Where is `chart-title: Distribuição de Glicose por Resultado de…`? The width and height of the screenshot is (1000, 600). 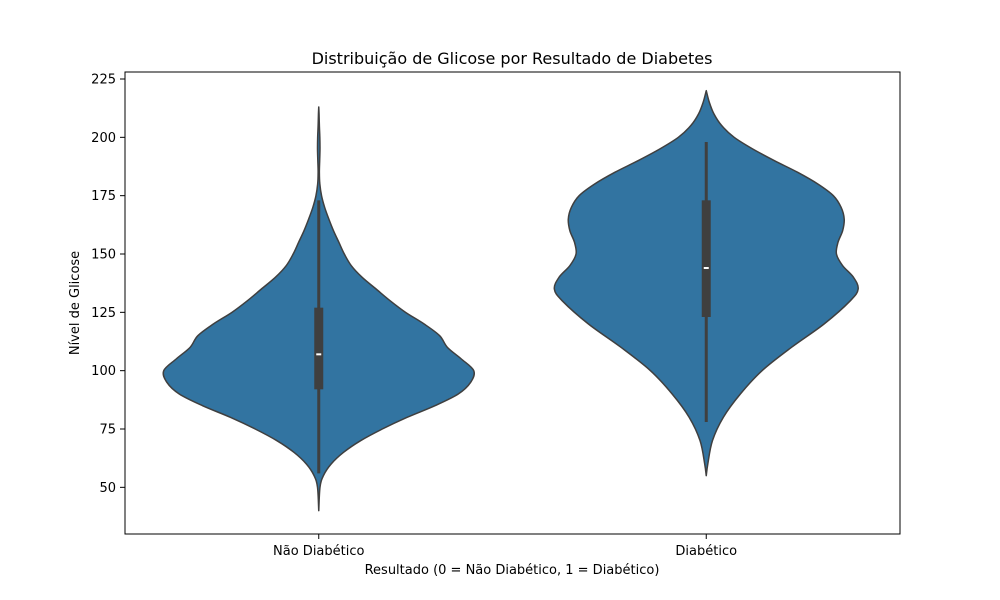
chart-title: Distribuição de Glicose por Resultado de… is located at coordinates (512, 58).